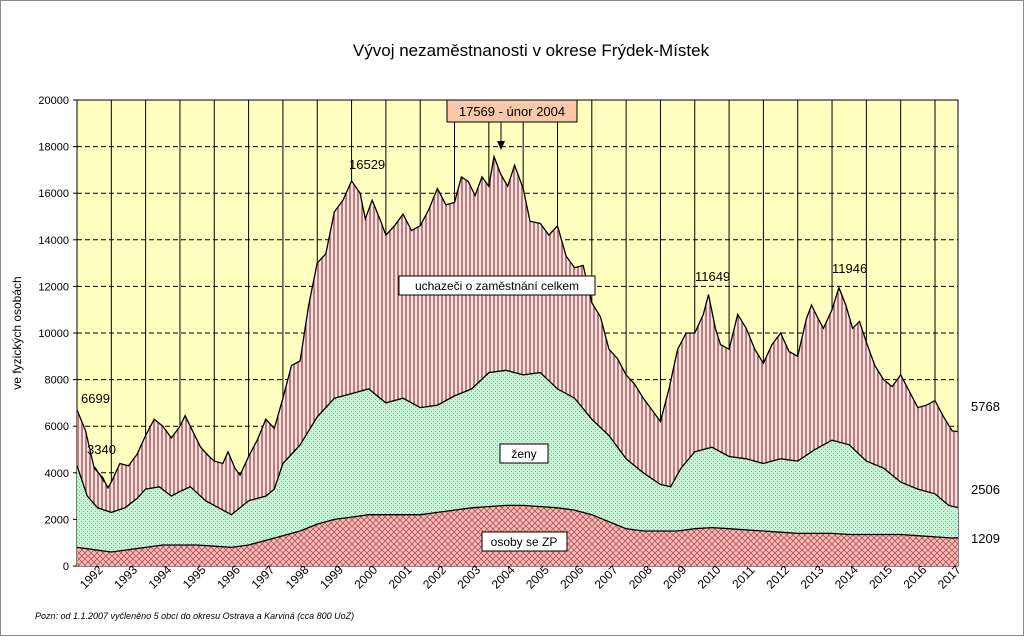  What do you see at coordinates (91, 577) in the screenshot?
I see `x-tick-label: 1992` at bounding box center [91, 577].